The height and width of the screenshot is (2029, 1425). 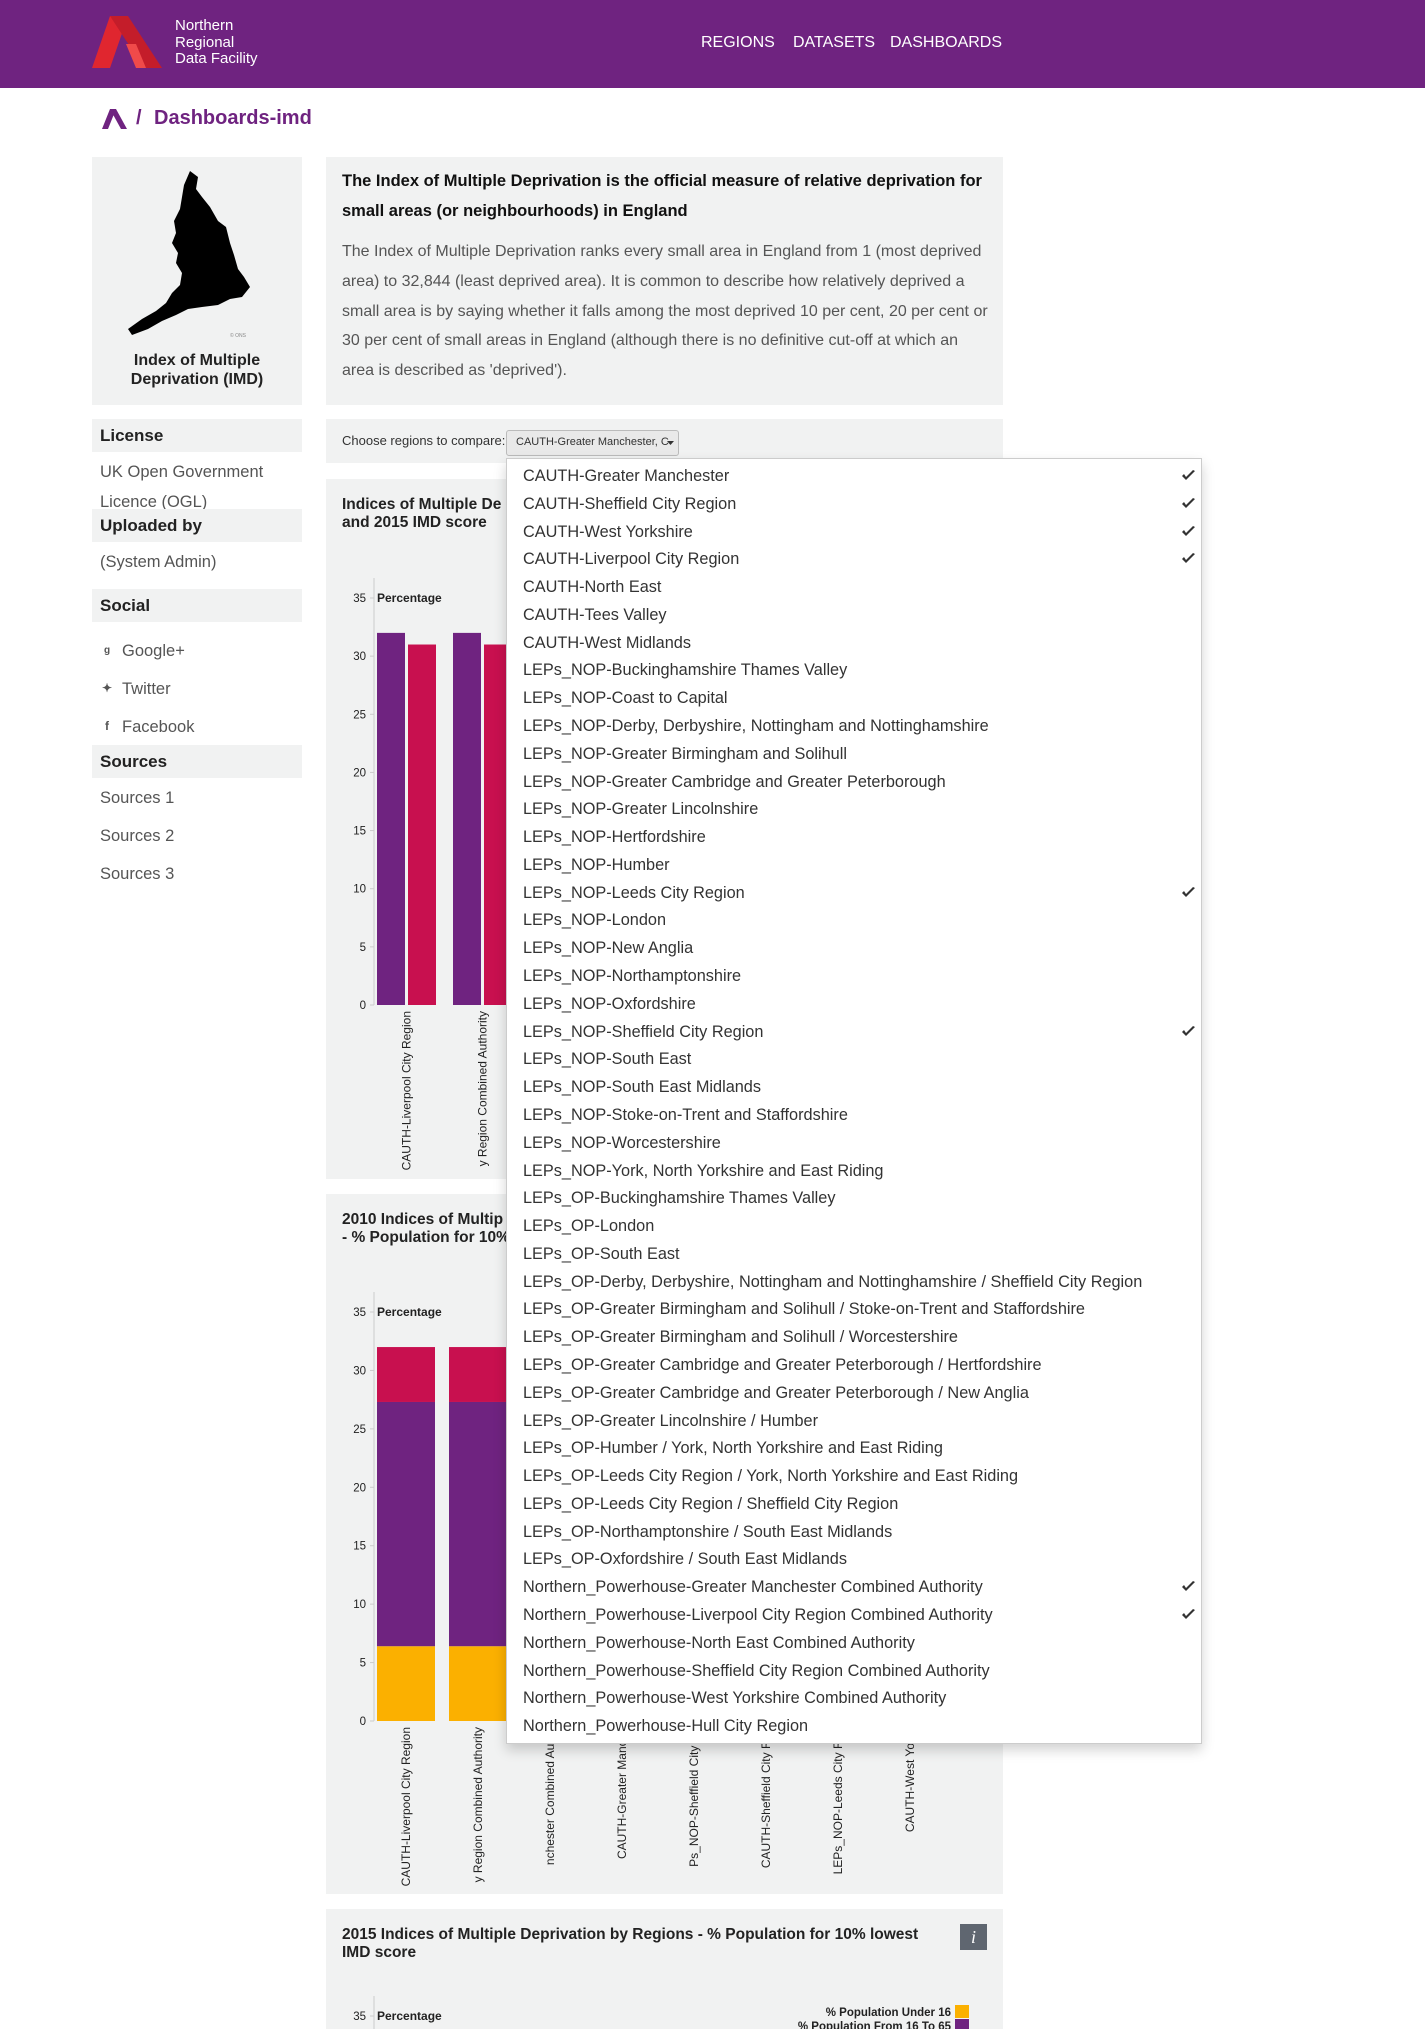 What do you see at coordinates (858, 1726) in the screenshot?
I see `dropdown-option: Northern_Powerhouse-Hull City Region` at bounding box center [858, 1726].